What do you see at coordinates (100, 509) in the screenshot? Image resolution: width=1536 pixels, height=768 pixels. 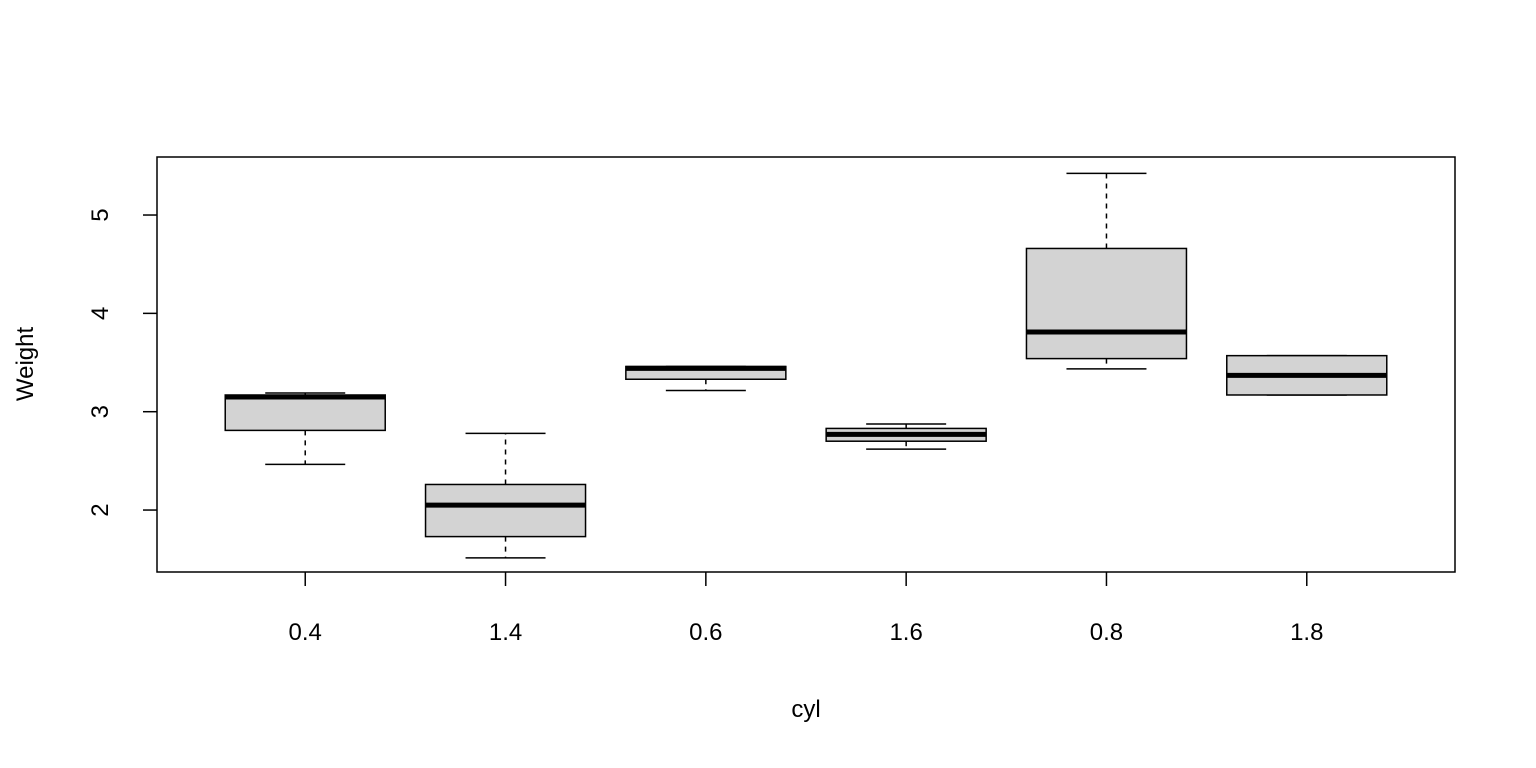 I see `y-tick-label: 2` at bounding box center [100, 509].